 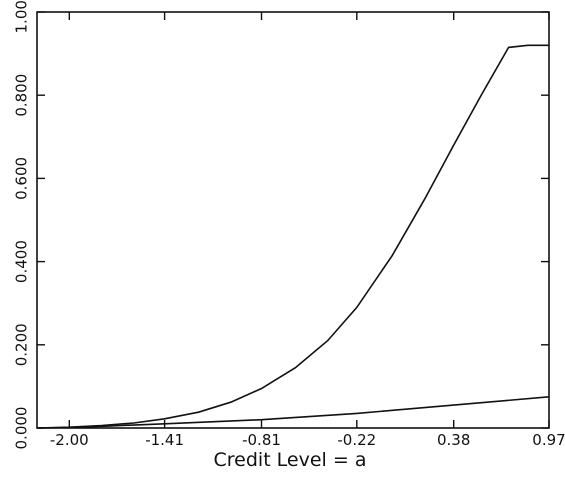 I want to click on x-axis-title: Credit Level = a, so click(x=290, y=460).